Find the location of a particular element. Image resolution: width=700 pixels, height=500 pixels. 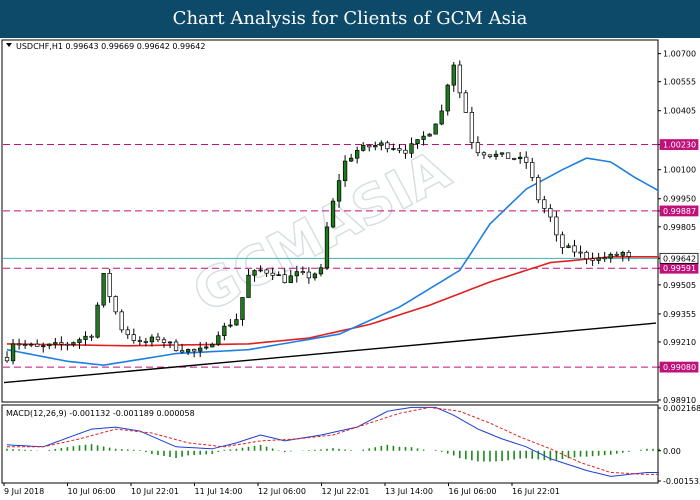

macd-y-tick-label: -0.001533 is located at coordinates (681, 481).